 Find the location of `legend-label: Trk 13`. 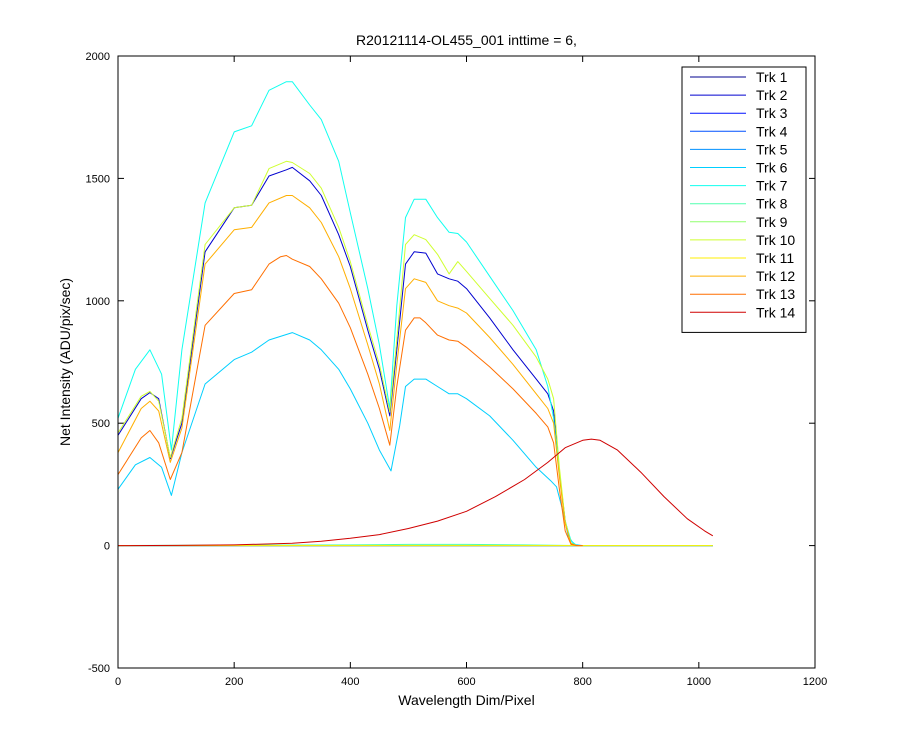

legend-label: Trk 13 is located at coordinates (775, 294).